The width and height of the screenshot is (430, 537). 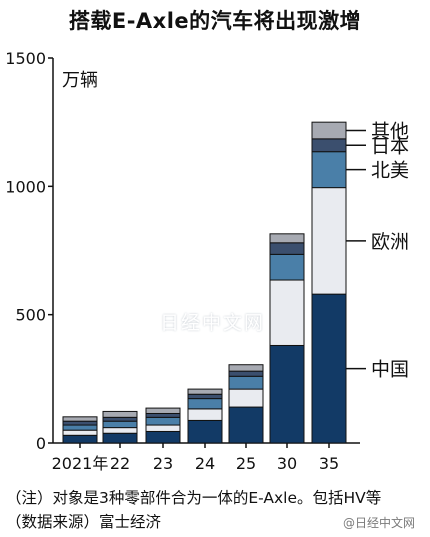 I want to click on legend-label: 欧洲, so click(x=390, y=242).